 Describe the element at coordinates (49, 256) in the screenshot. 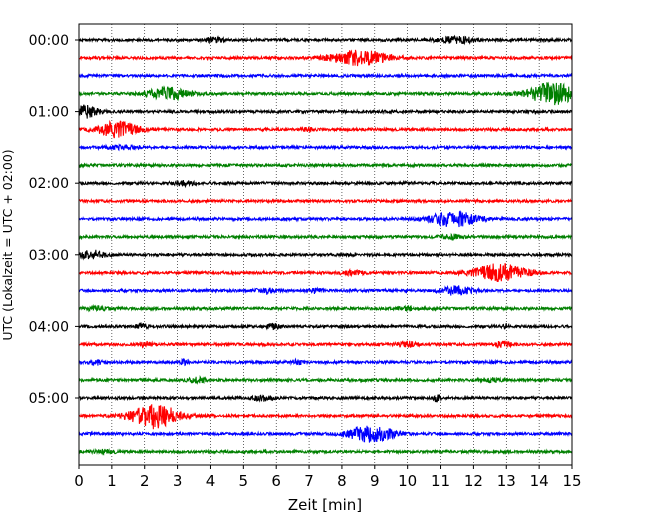

I see `y-tick-label: 03:00` at that location.